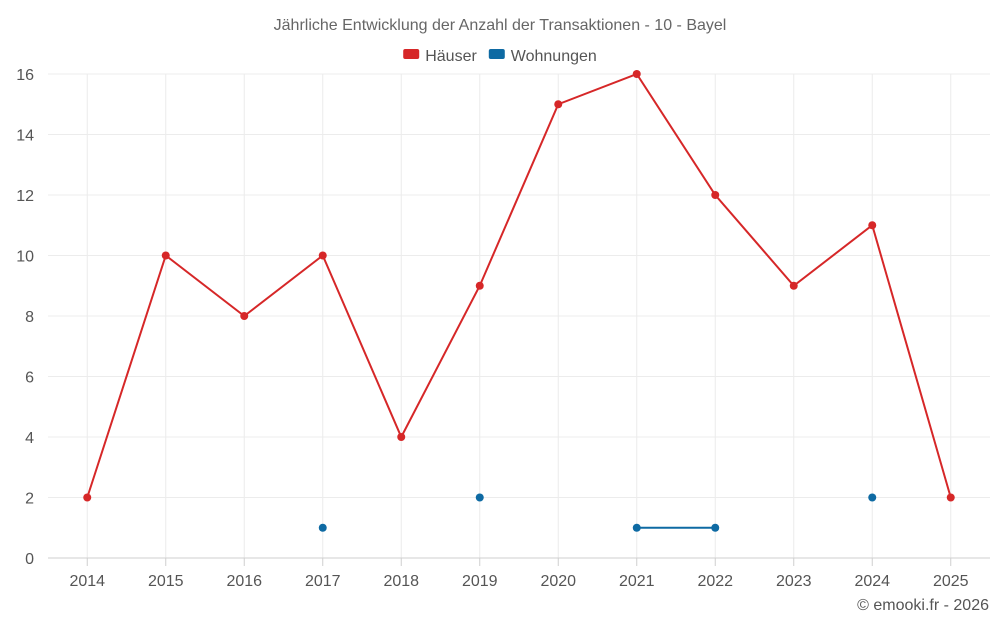  I want to click on x-tick-label: 2019, so click(480, 581).